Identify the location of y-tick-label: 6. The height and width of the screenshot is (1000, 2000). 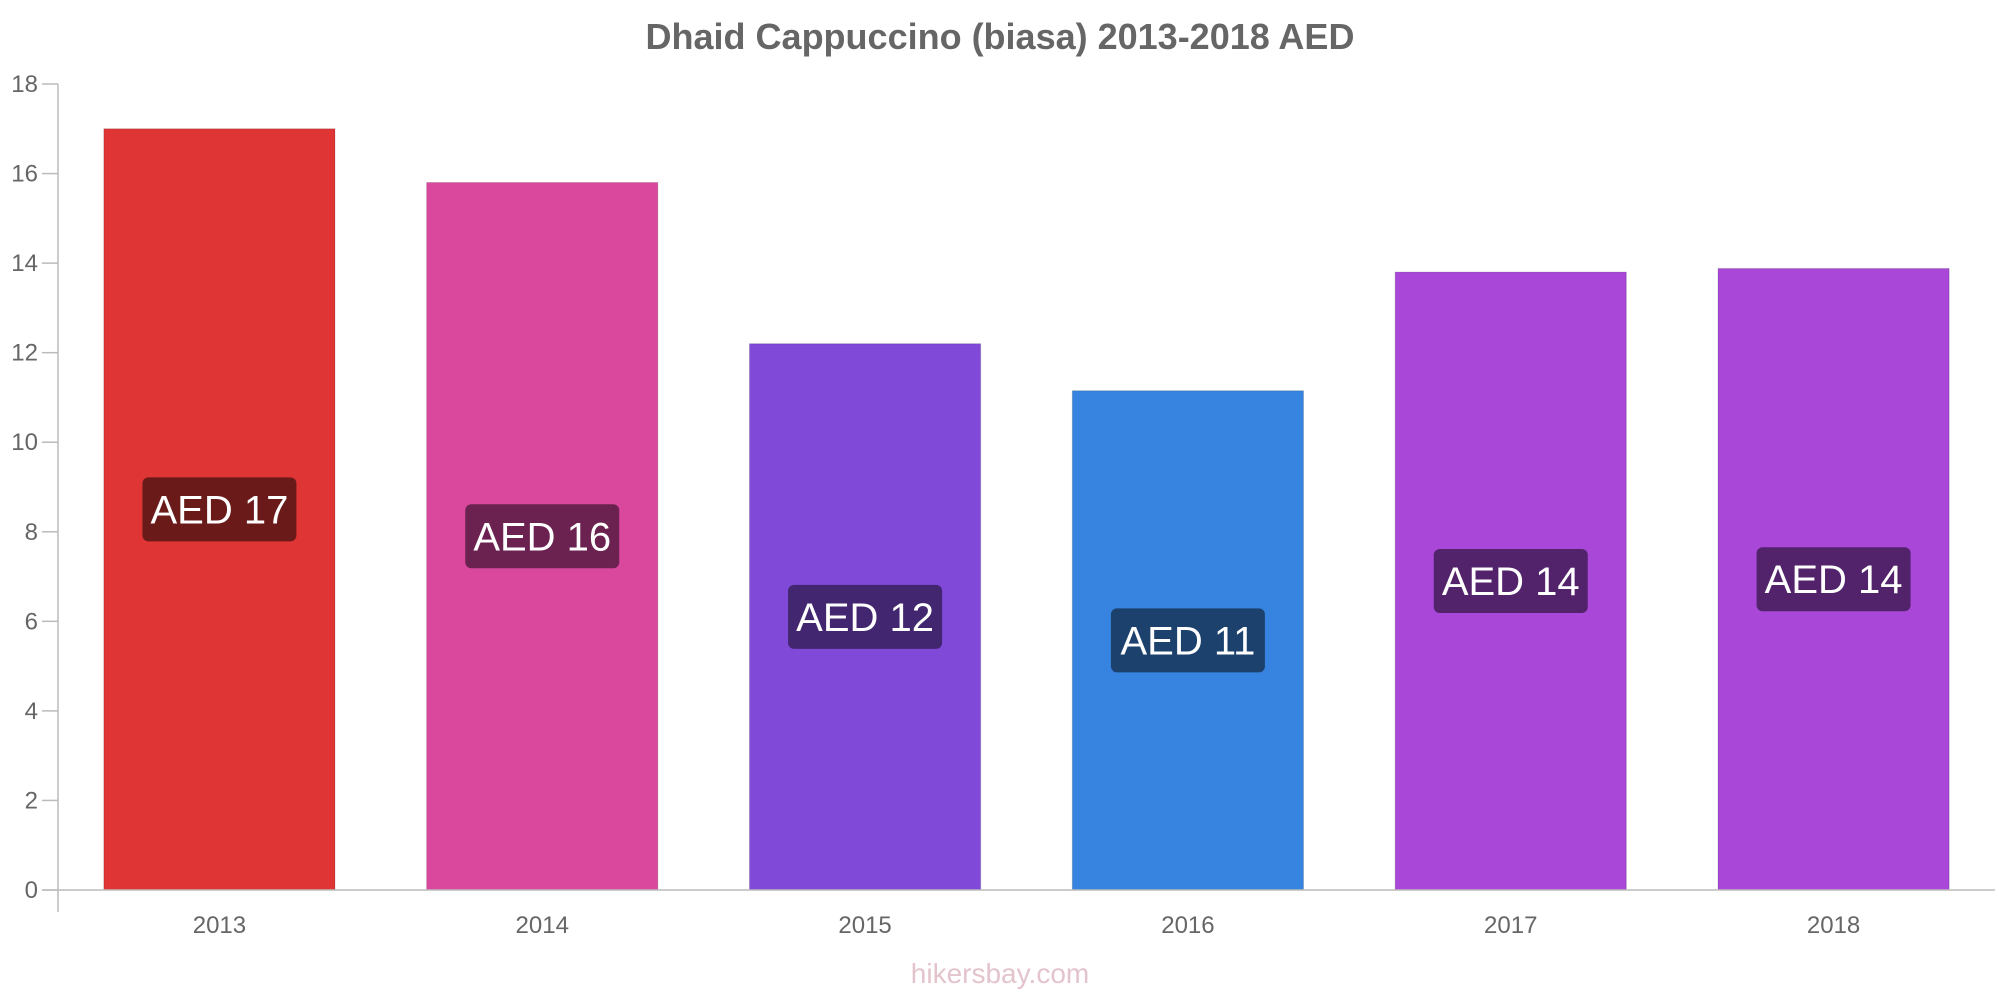
(31, 621).